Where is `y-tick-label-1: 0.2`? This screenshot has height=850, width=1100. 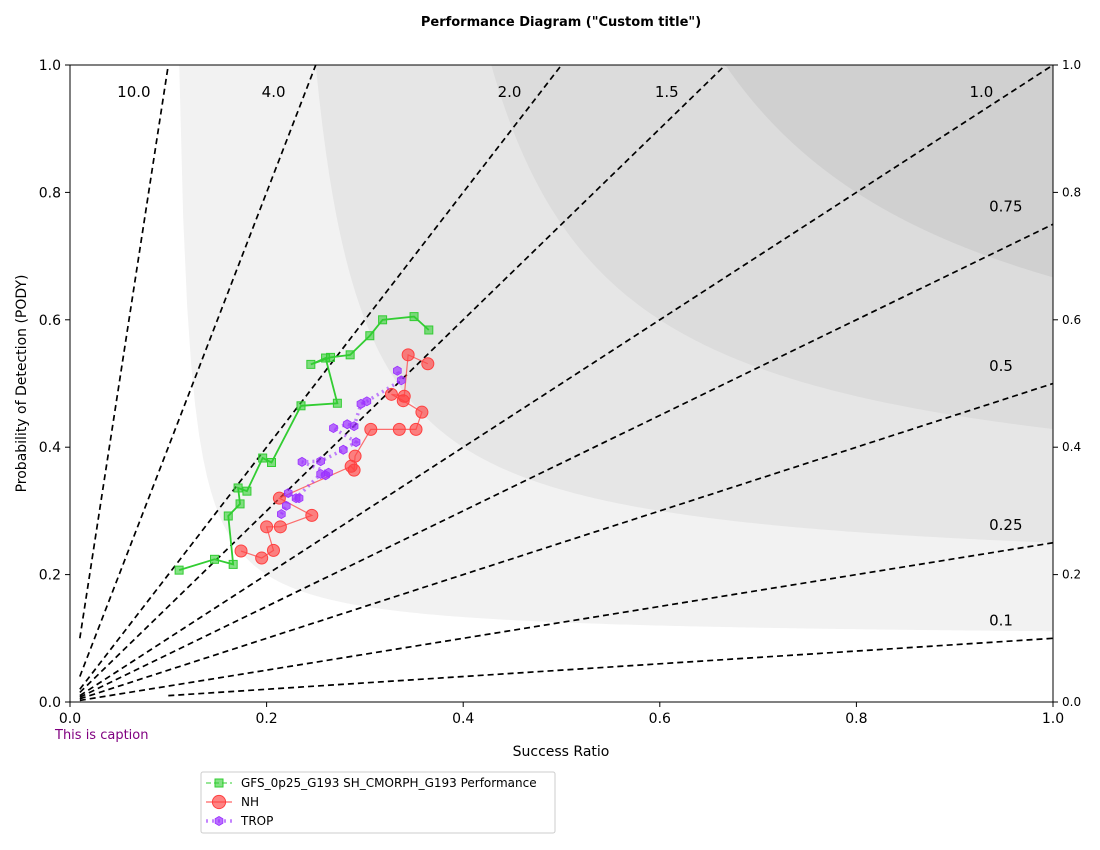
y-tick-label-1: 0.2 is located at coordinates (50, 576).